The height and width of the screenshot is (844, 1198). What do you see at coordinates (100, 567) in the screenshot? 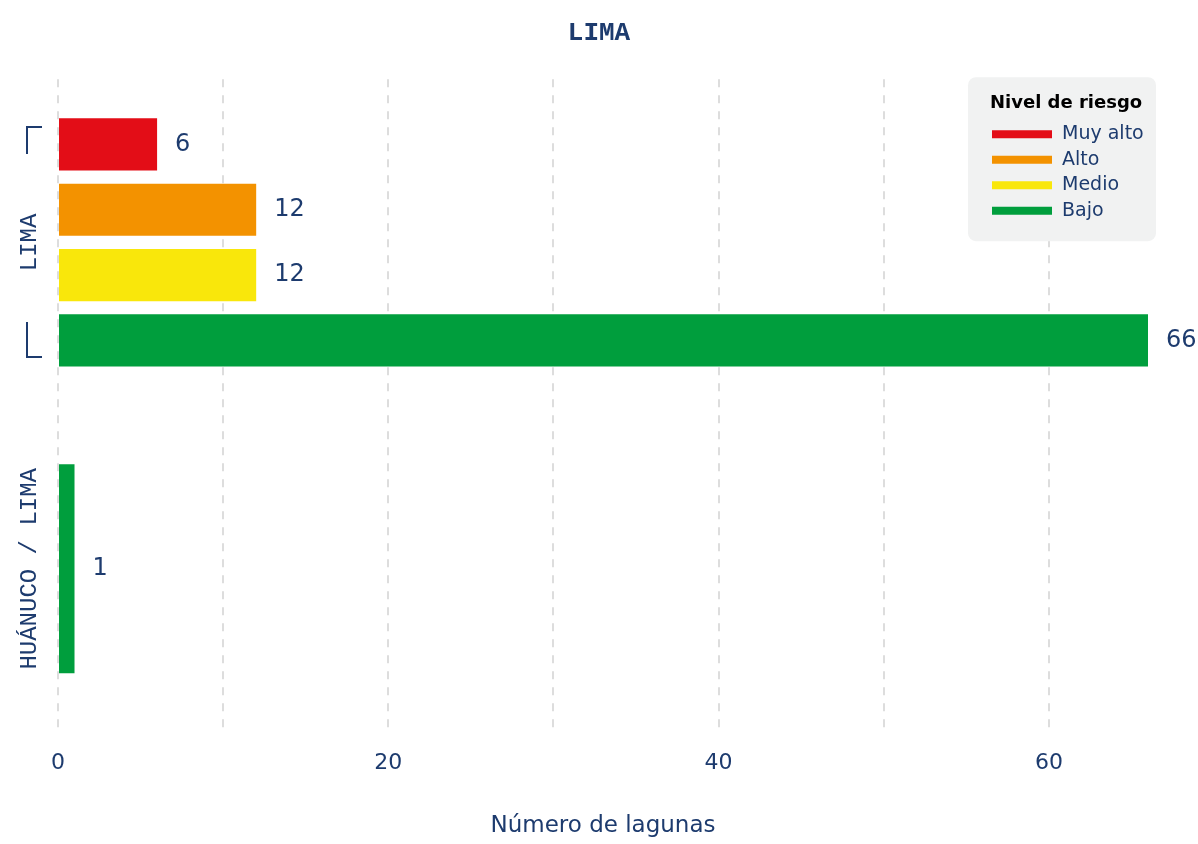
I see `data-label: 1` at bounding box center [100, 567].